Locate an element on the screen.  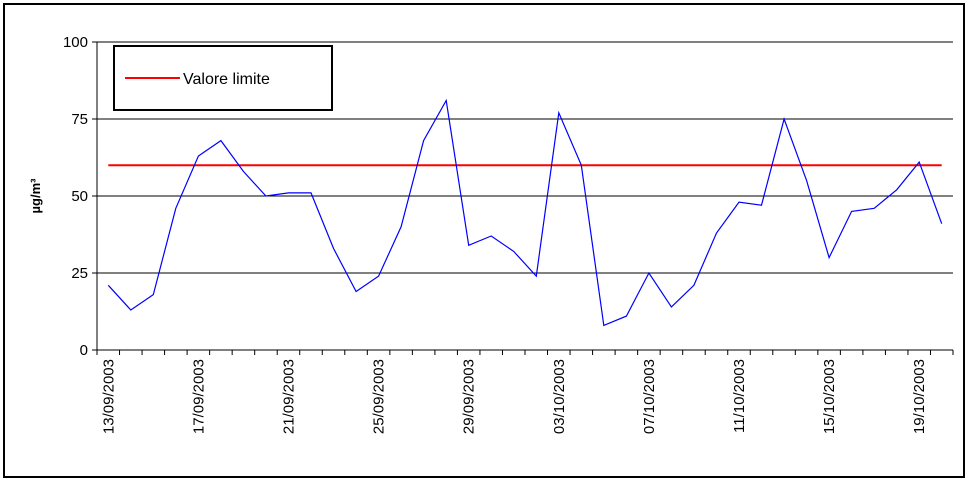
y-tick-labels: 0 25 50 75 100 is located at coordinates (75, 196).